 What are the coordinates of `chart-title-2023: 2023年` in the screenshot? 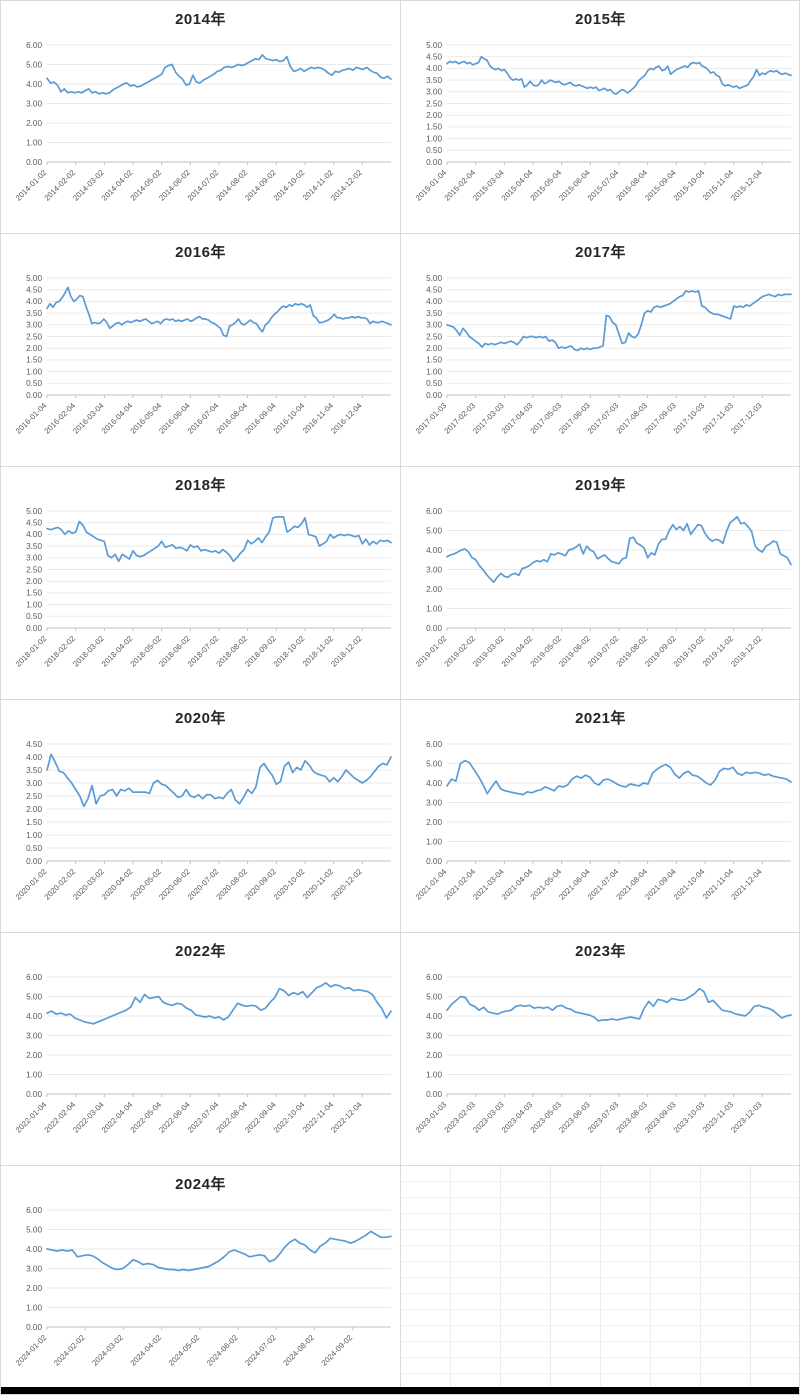 It's located at (600, 951).